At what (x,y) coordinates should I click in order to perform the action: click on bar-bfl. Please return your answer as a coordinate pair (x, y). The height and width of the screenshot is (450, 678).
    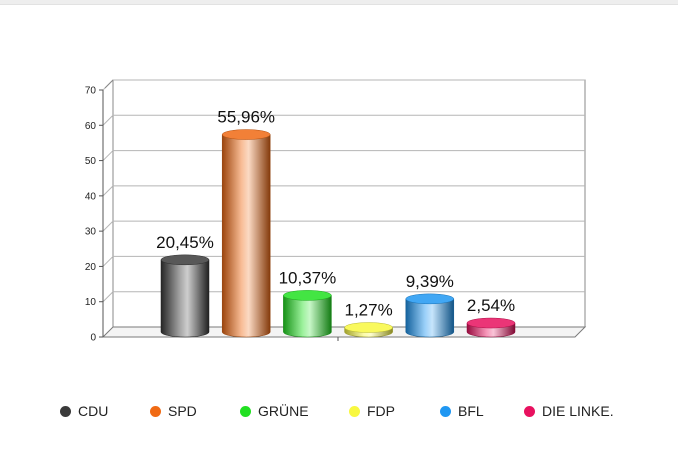
    Looking at the image, I should click on (430, 315).